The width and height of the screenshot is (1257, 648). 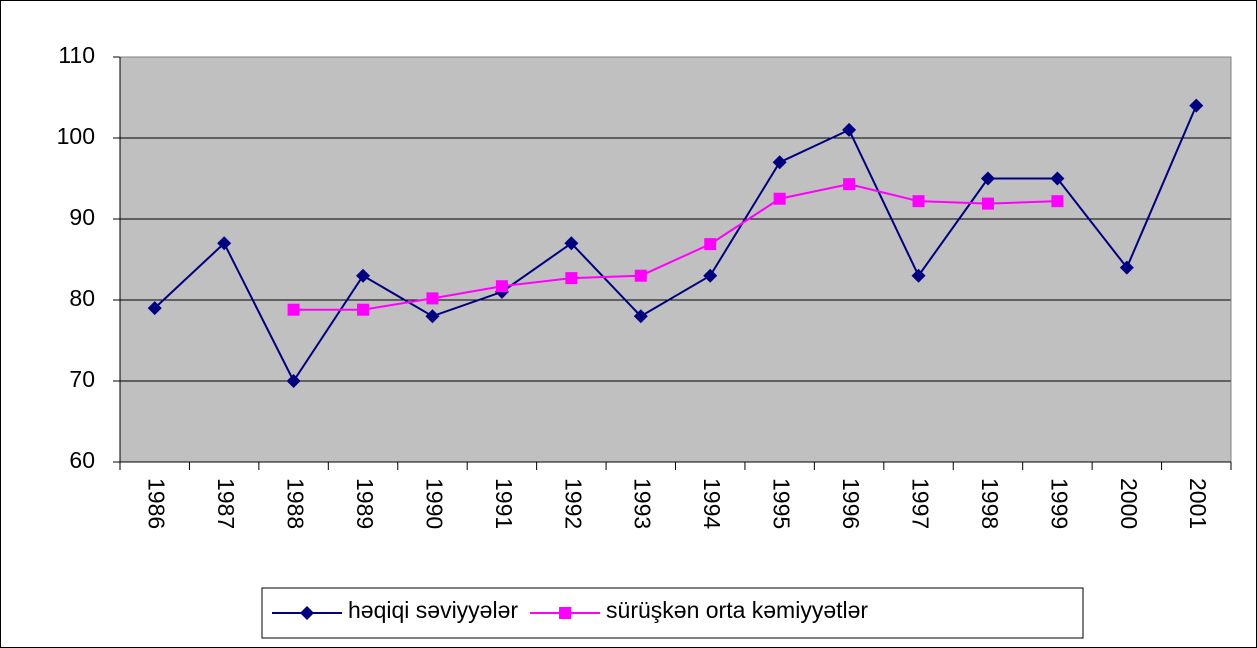 I want to click on y-tick-label: 70, so click(x=82, y=379).